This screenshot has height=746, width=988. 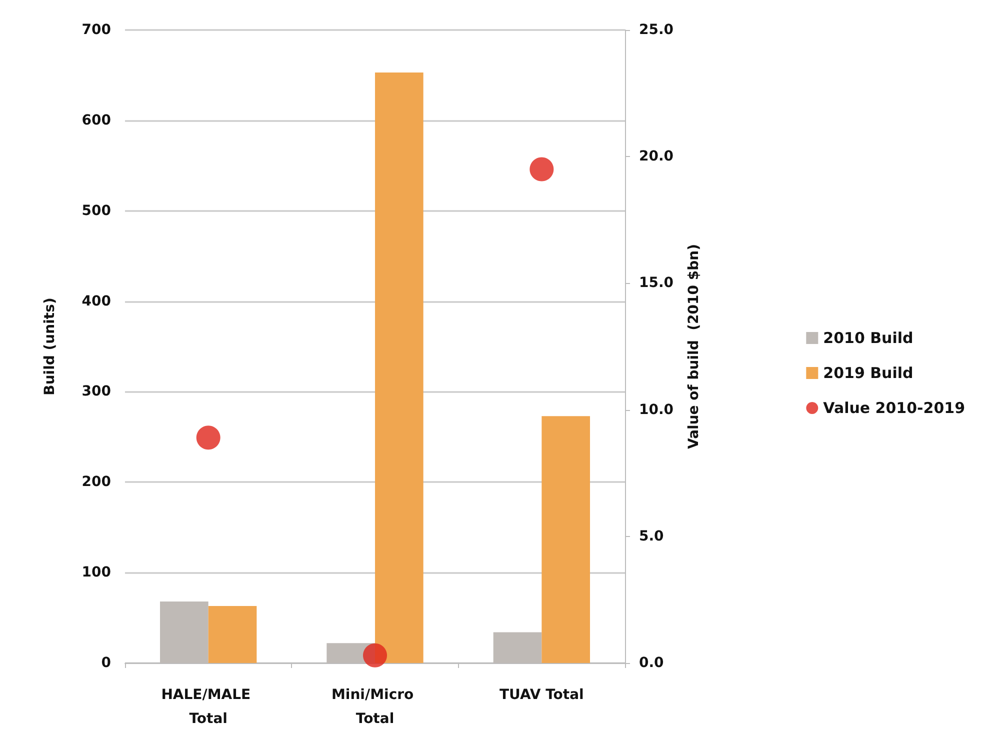 What do you see at coordinates (208, 707) in the screenshot?
I see `x-tick-label: HALE/MALE Total` at bounding box center [208, 707].